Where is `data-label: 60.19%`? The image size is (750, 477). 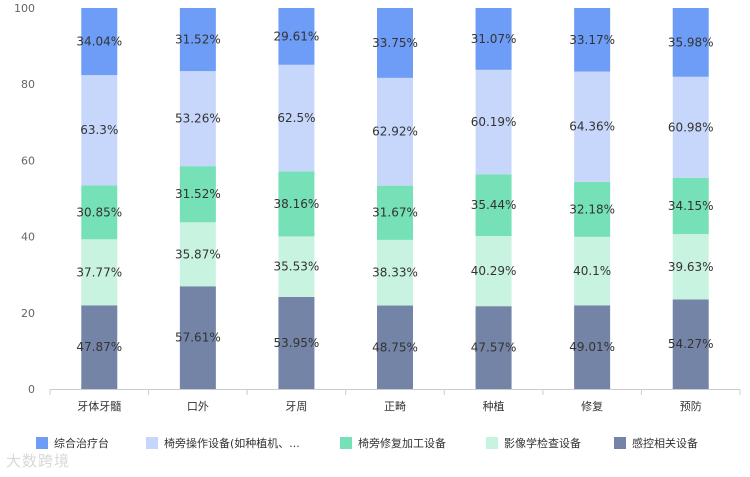
data-label: 60.19% is located at coordinates (494, 122).